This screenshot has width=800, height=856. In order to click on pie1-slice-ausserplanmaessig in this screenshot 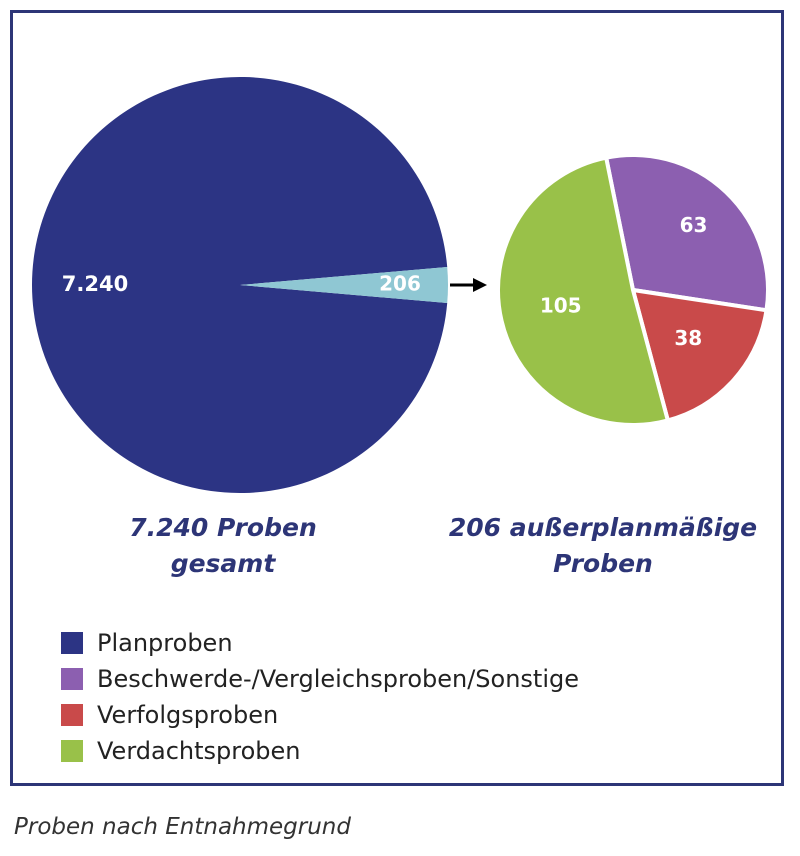, I will do `click(344, 285)`.